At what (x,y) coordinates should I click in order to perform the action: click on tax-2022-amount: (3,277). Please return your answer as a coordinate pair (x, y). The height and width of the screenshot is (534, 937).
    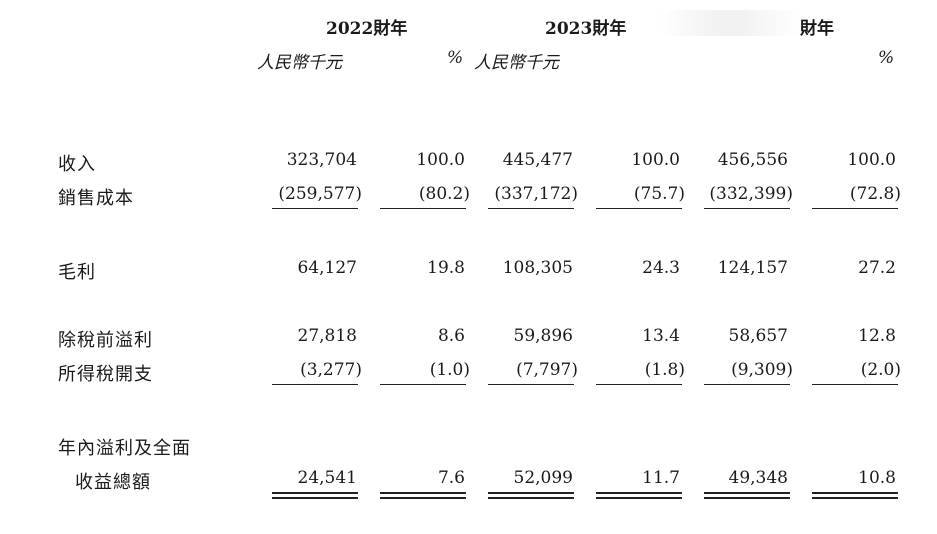
    Looking at the image, I should click on (331, 370).